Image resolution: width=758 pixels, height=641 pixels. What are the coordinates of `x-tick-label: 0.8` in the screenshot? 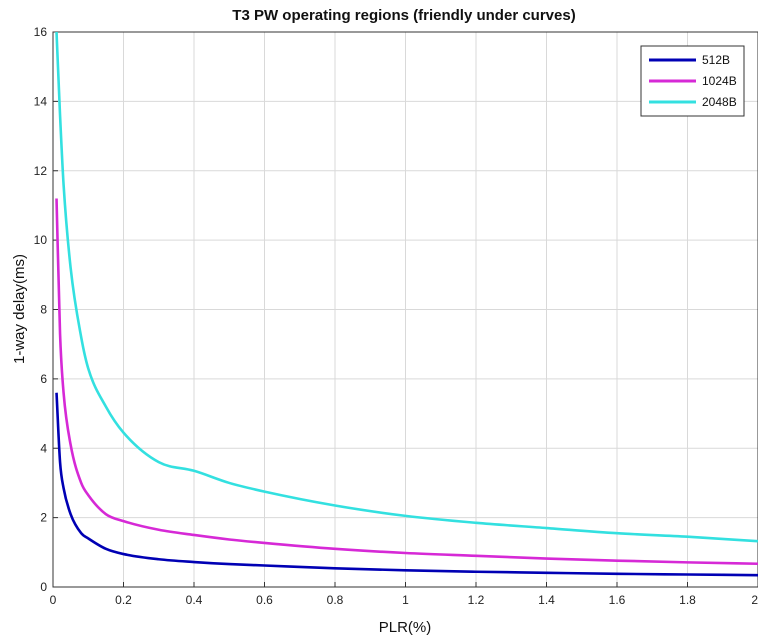 It's located at (335, 600).